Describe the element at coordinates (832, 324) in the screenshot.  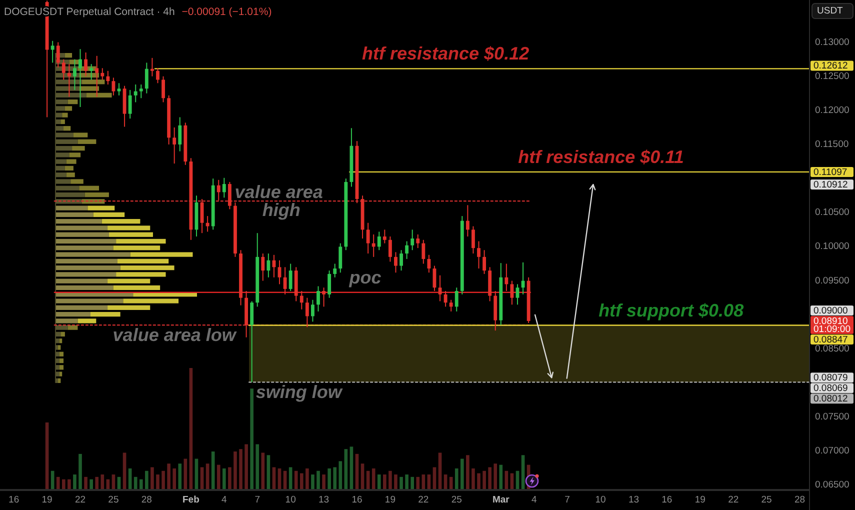
I see `text: 0.08910 01:09:00` at that location.